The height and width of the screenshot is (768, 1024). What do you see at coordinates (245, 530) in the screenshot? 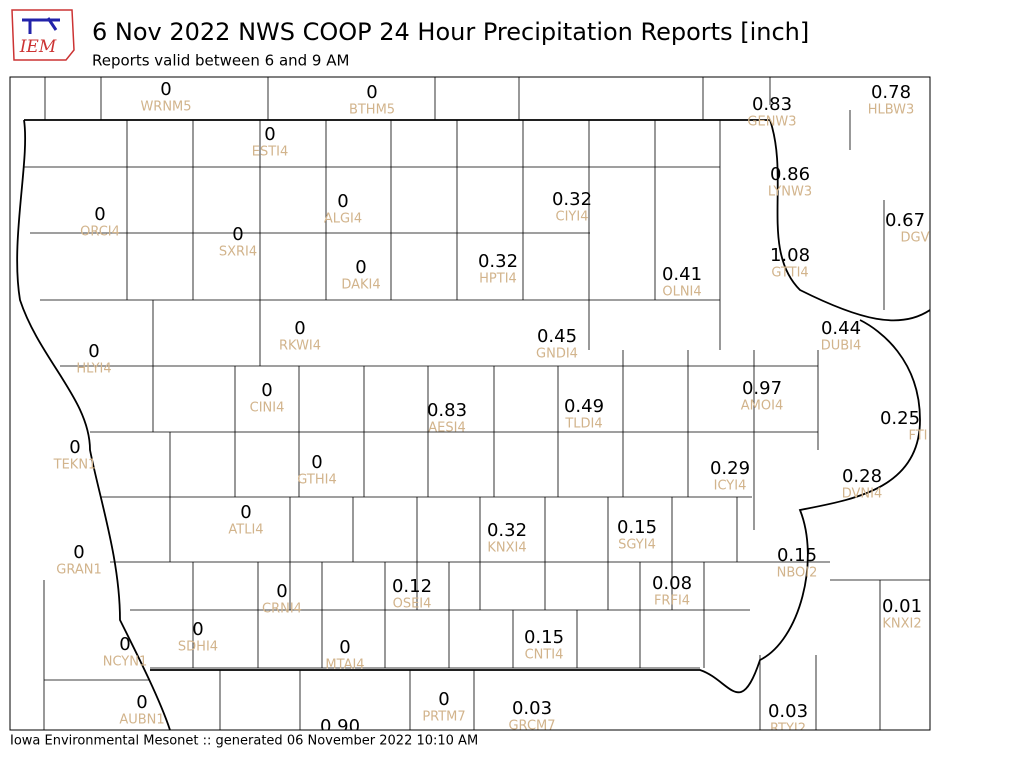
I see `station-id: ATLI4` at bounding box center [245, 530].